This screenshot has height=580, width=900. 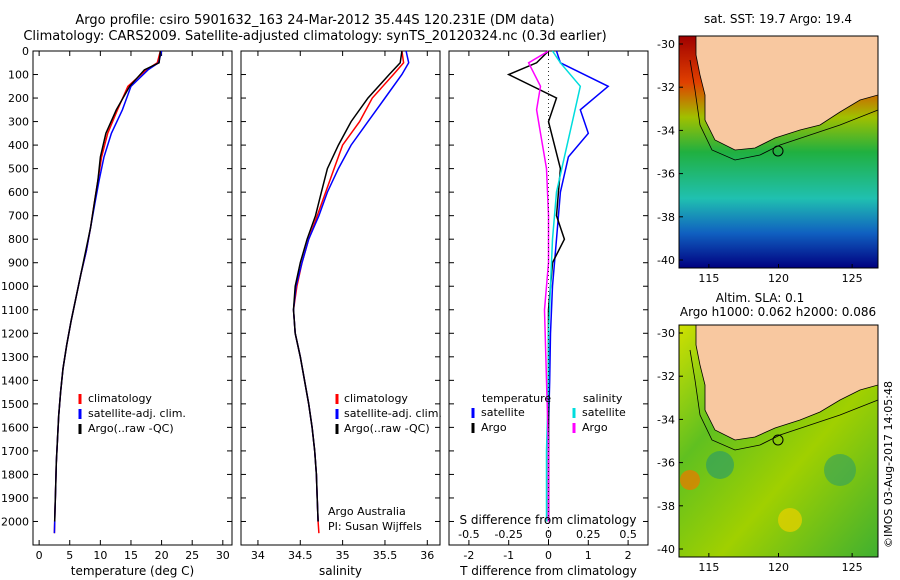 I want to click on differences-xlabel: T difference from climatology, so click(x=548, y=571).